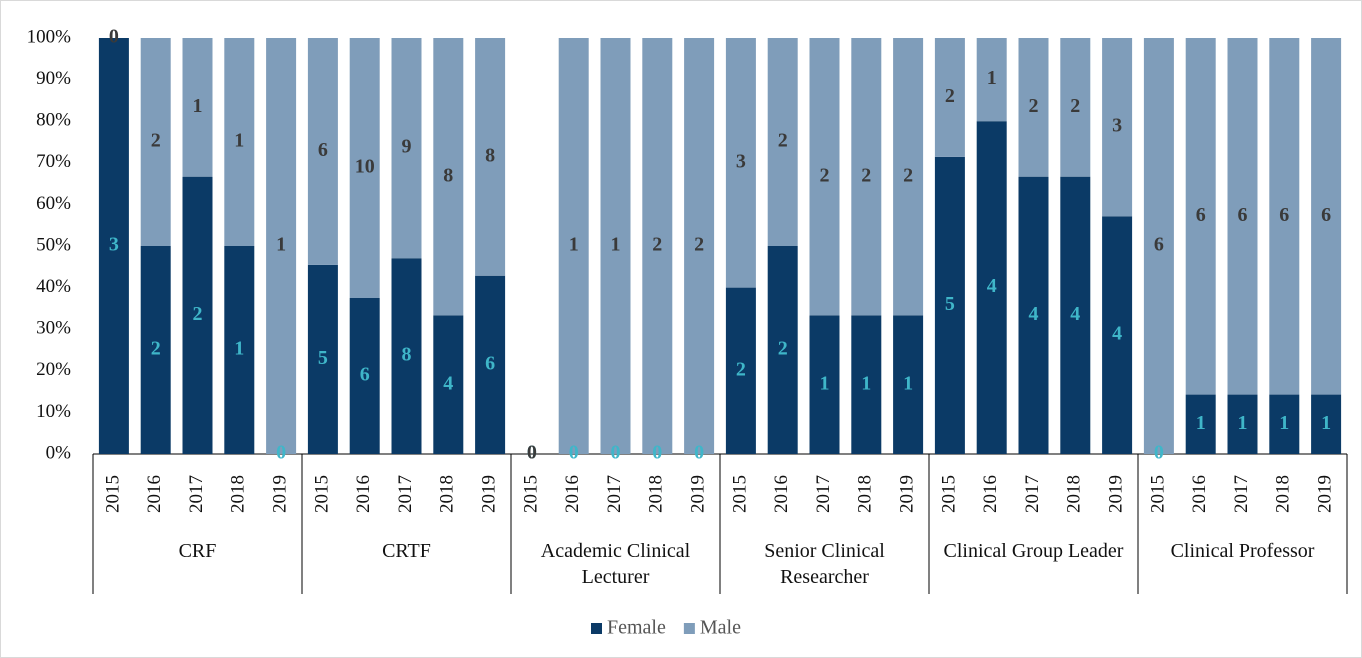 The width and height of the screenshot is (1362, 658). I want to click on data-label: 5, so click(950, 304).